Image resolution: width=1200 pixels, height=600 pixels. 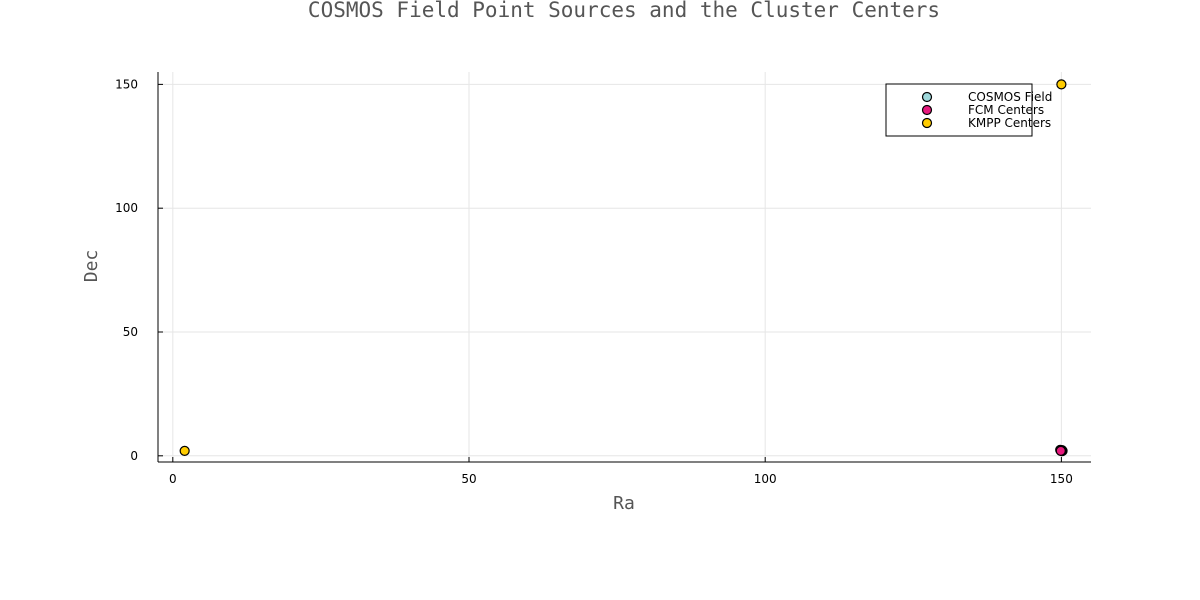 What do you see at coordinates (624, 503) in the screenshot?
I see `x-axis-label: Ra` at bounding box center [624, 503].